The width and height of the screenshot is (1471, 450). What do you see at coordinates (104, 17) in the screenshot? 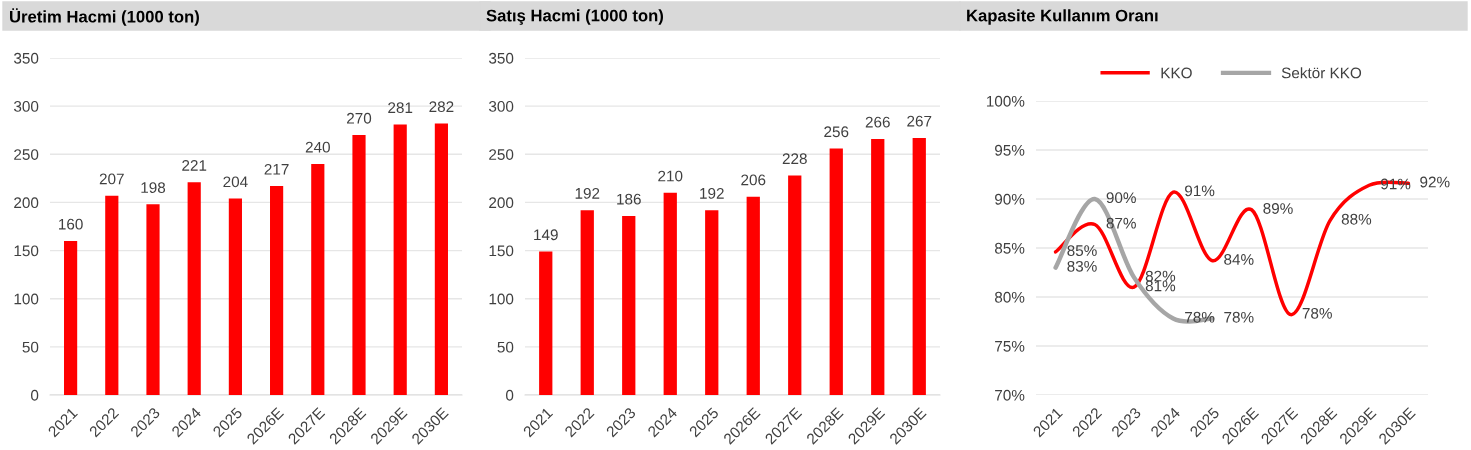
I see `chart-title: Üretim Hacmi (1000 ton)` at bounding box center [104, 17].